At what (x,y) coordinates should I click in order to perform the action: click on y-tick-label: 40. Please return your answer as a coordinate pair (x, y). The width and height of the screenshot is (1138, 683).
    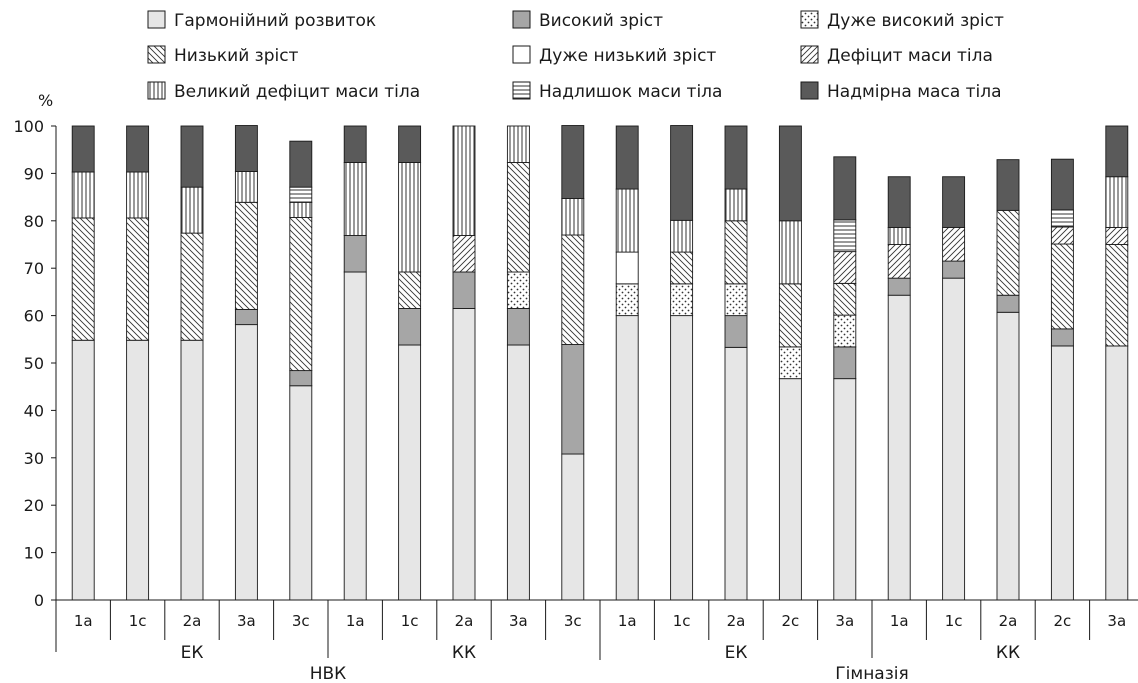
    Looking at the image, I should click on (34, 410).